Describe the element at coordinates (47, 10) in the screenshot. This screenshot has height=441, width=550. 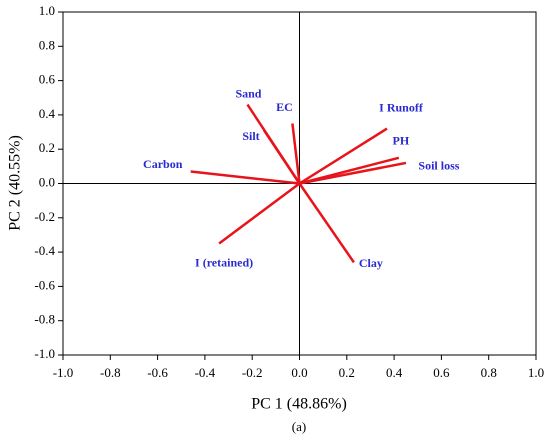
I see `y-tick-label: 1.0` at that location.